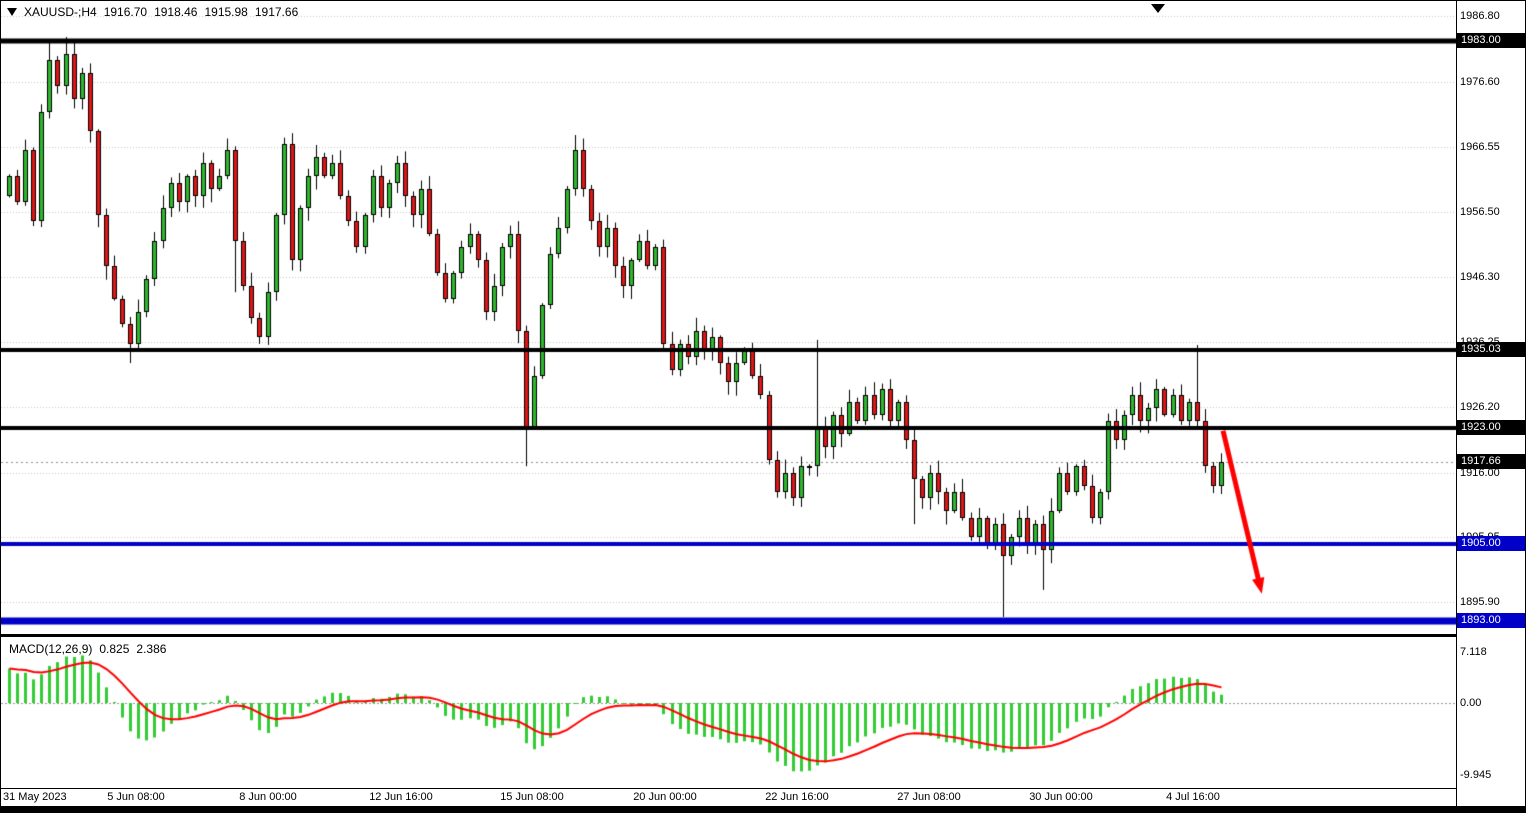 This screenshot has height=813, width=1526. I want to click on macd-main-value: 0.825, so click(114, 649).